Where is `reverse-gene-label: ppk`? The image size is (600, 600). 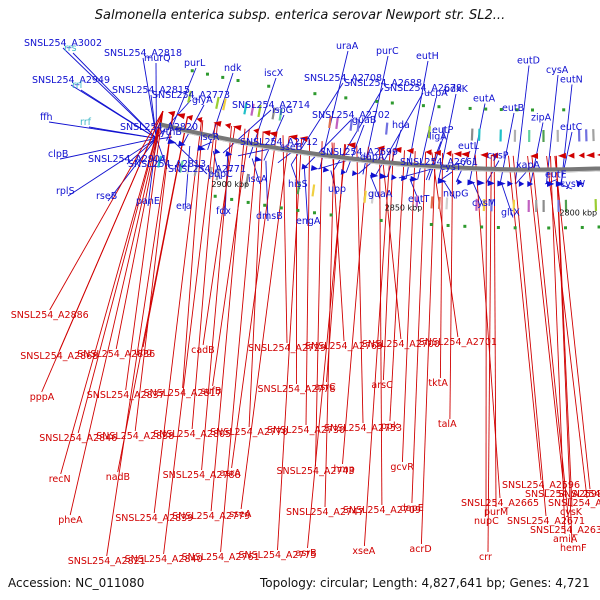 reverse-gene-label: ppk is located at coordinates (390, 426).